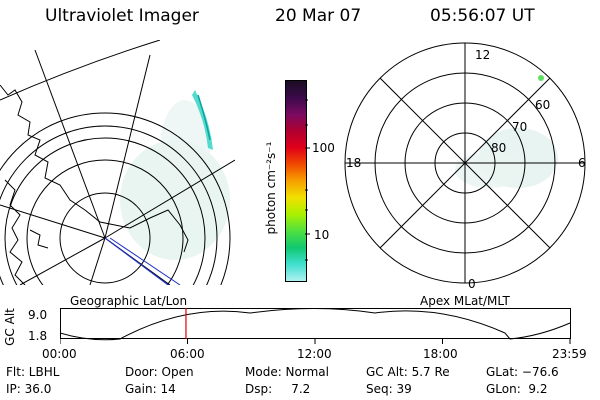  What do you see at coordinates (483, 55) in the screenshot?
I see `mlt-label-12: 12` at bounding box center [483, 55].